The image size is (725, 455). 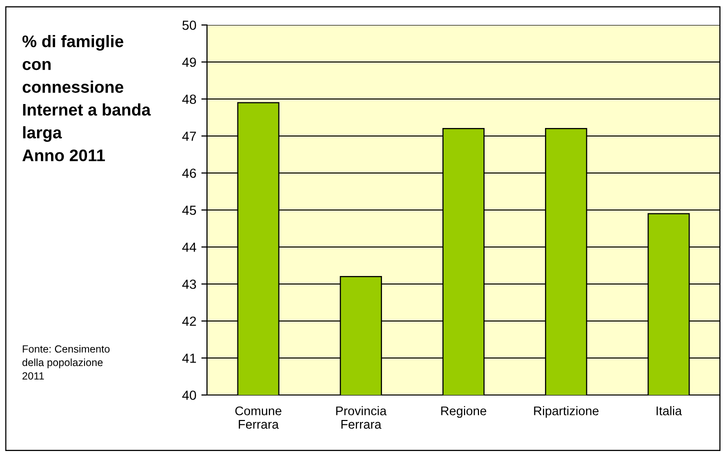 What do you see at coordinates (361, 417) in the screenshot?
I see `x-tick-label: Provincia Ferrara` at bounding box center [361, 417].